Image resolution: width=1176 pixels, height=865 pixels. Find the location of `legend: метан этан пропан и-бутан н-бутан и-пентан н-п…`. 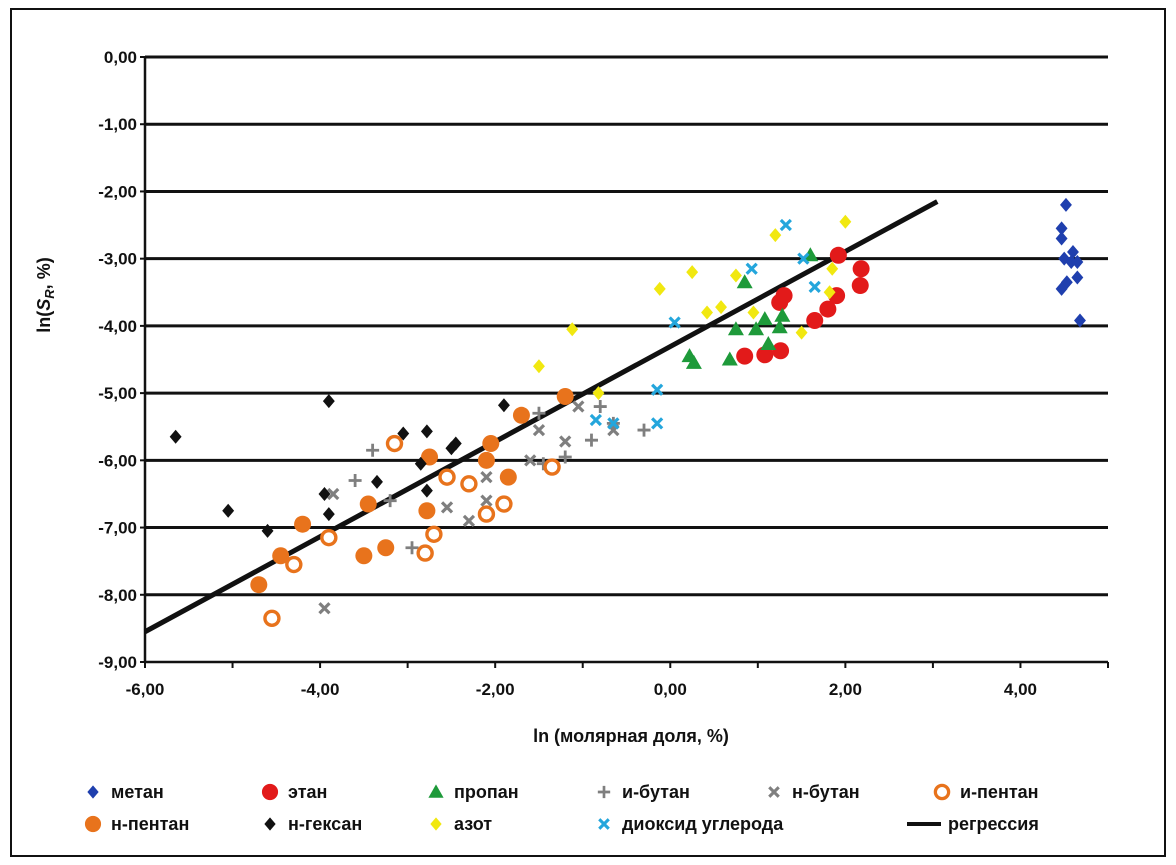

legend: метан этан пропан и-бутан н-бутан и-пентан н-п… is located at coordinates (561, 808).